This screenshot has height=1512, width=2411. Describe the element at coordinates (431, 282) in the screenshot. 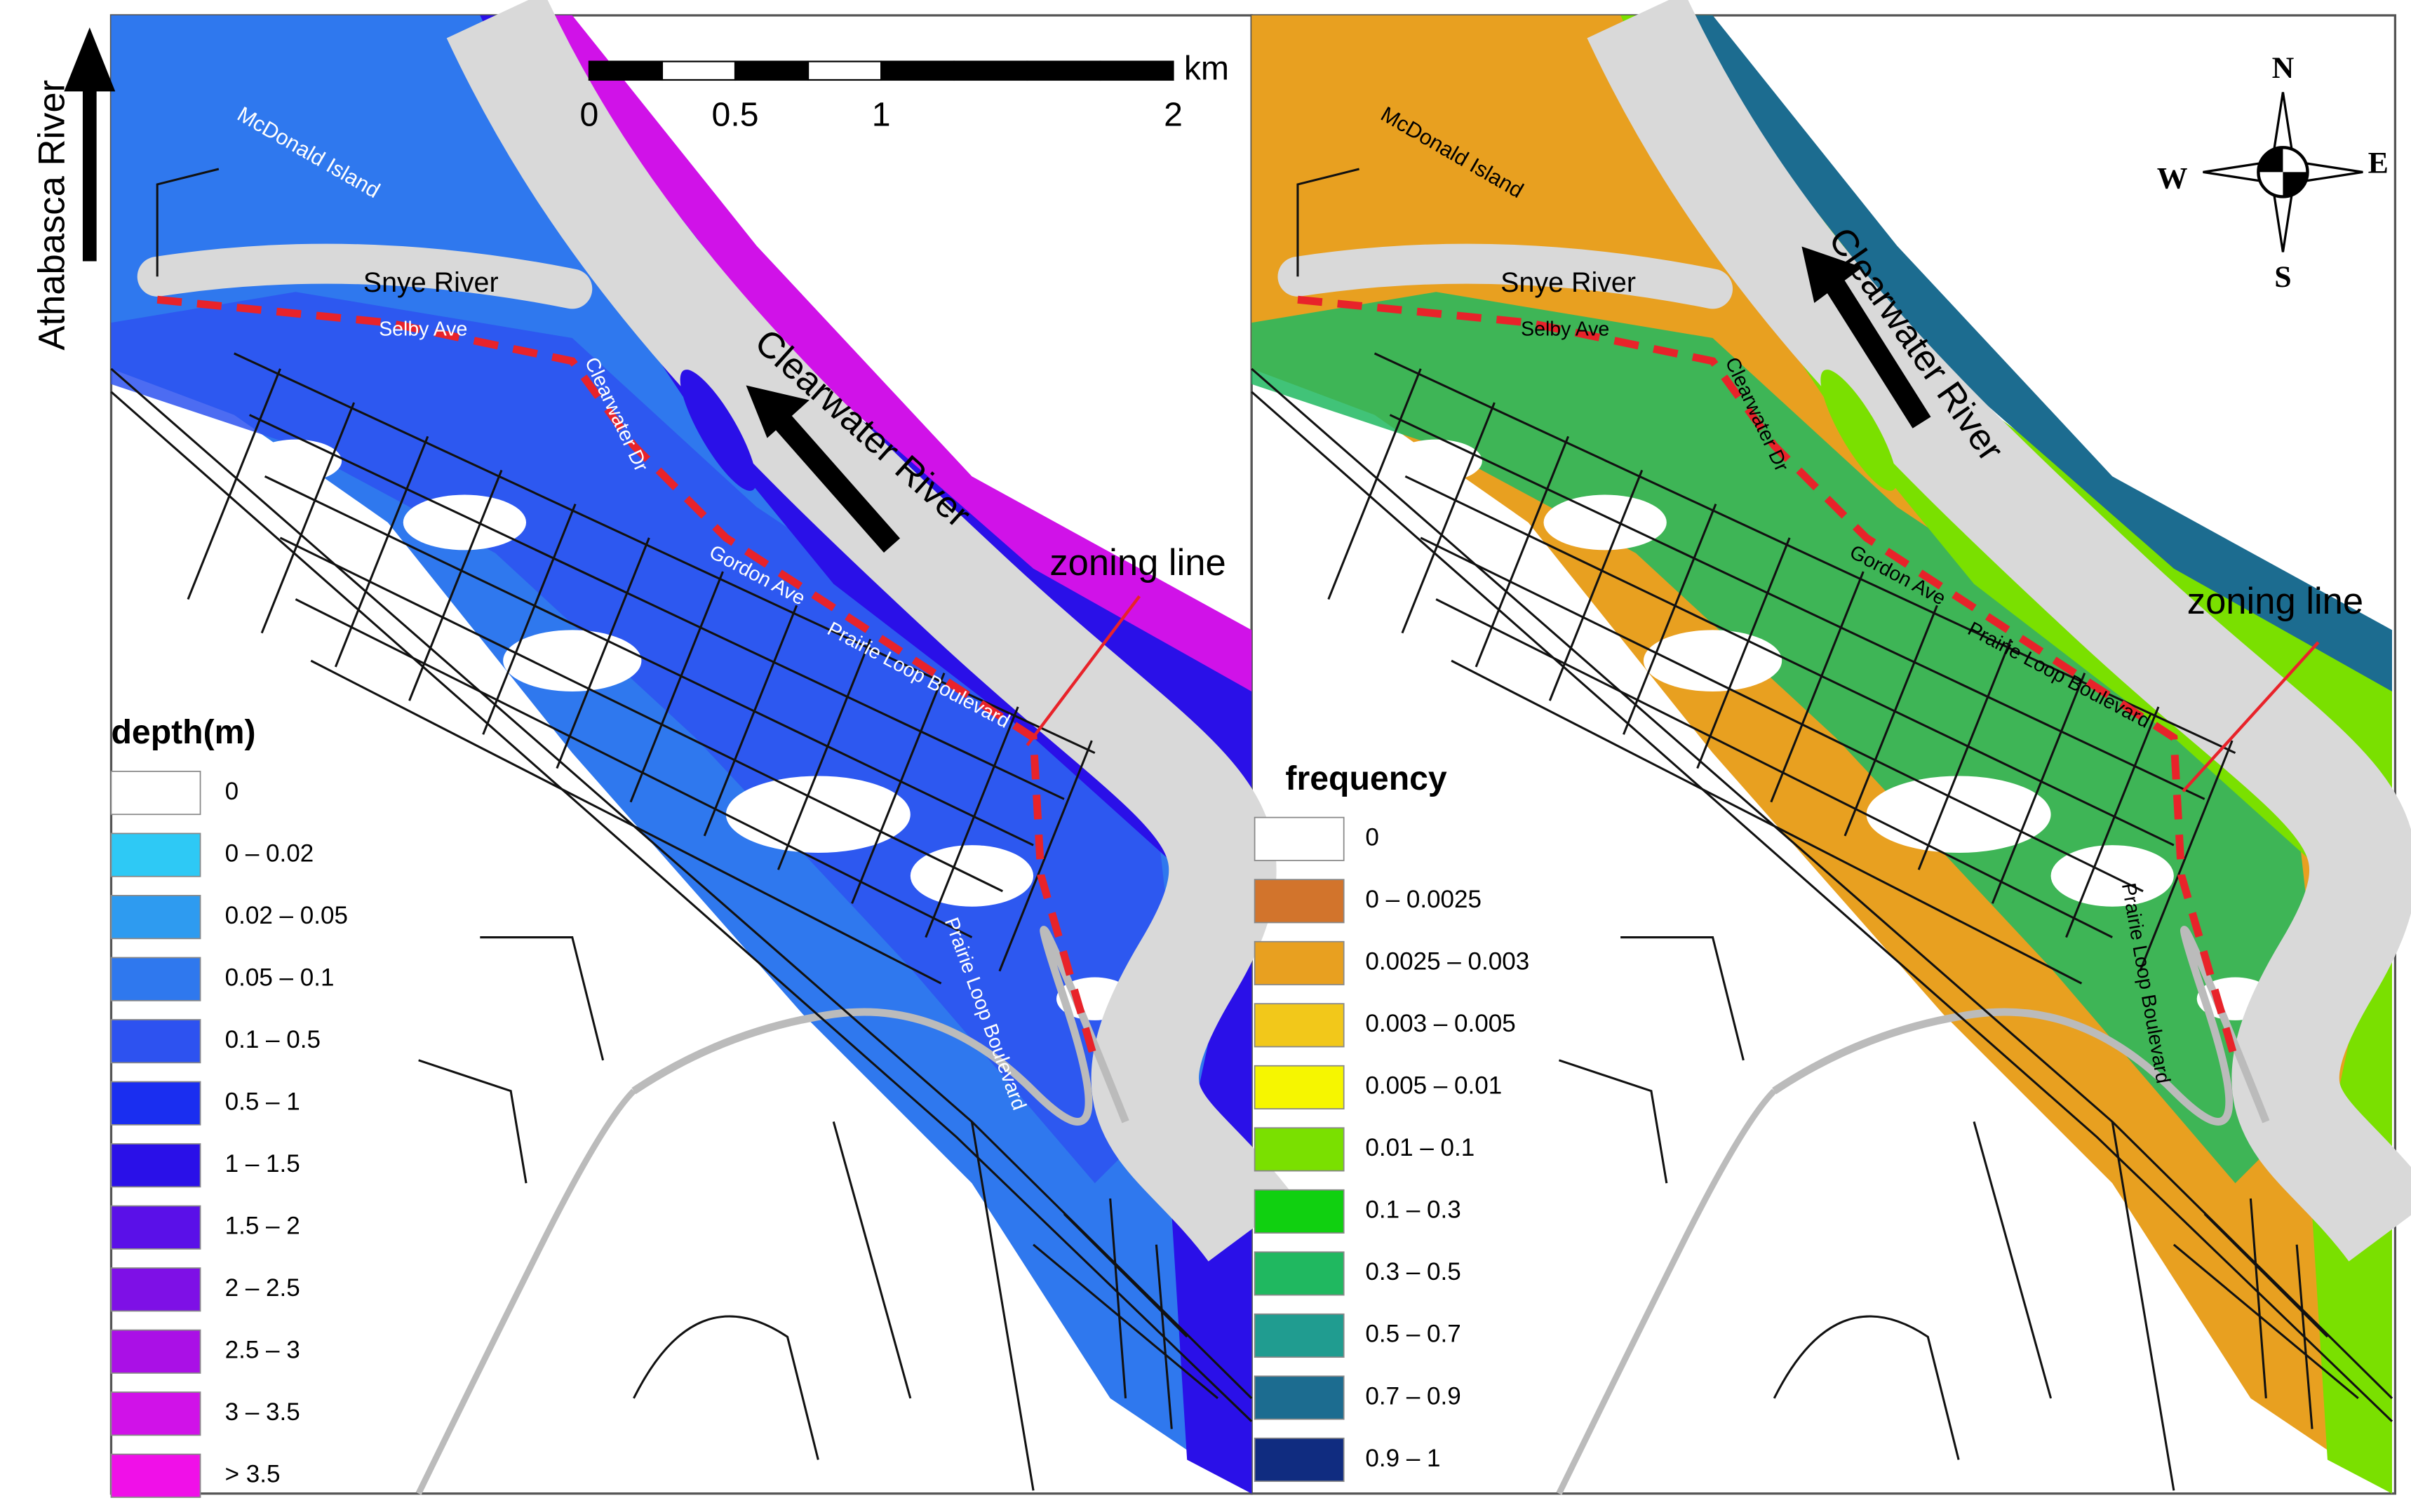

I see `map-label: Snye River` at that location.